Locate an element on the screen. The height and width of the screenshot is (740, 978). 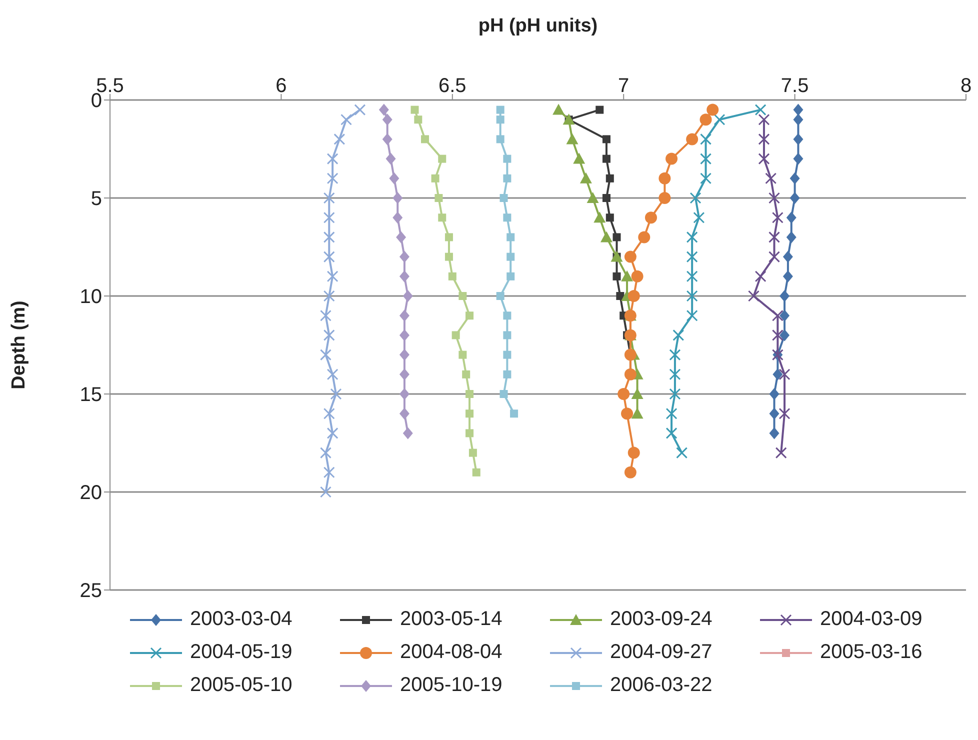
legend-label: 2004-09-27 is located at coordinates (661, 652).